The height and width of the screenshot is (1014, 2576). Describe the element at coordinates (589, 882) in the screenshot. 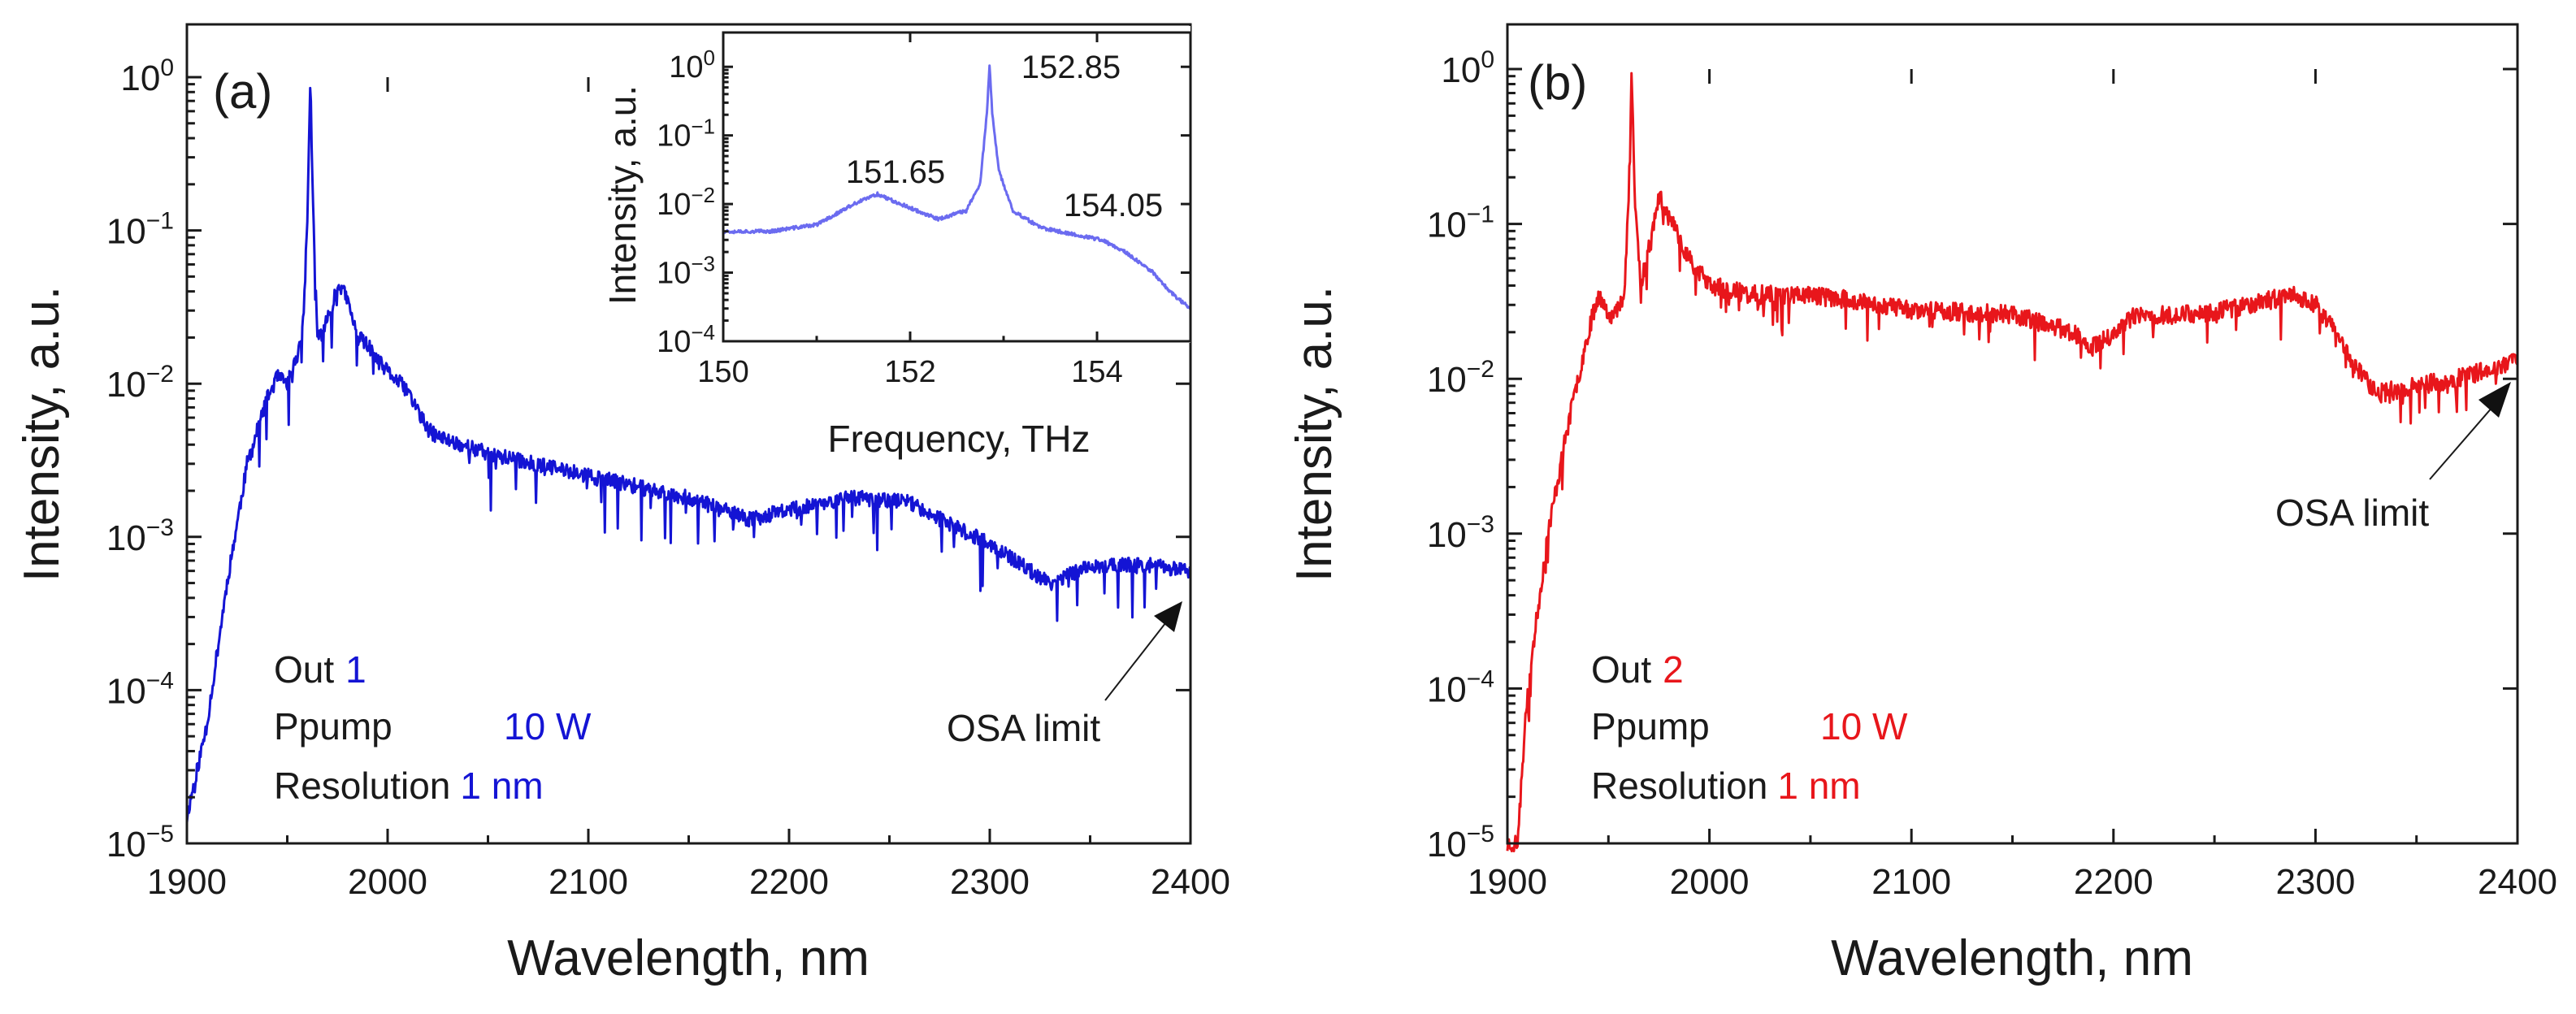

I see `panel-a-x-tick-label: 2100` at that location.